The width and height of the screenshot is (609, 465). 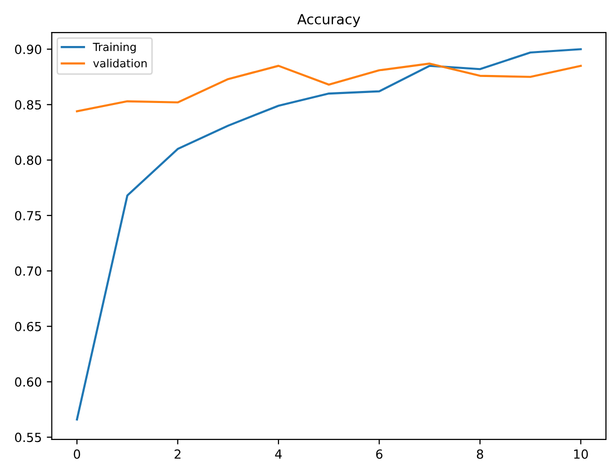 What do you see at coordinates (77, 454) in the screenshot?
I see `x-tick-label: 0` at bounding box center [77, 454].